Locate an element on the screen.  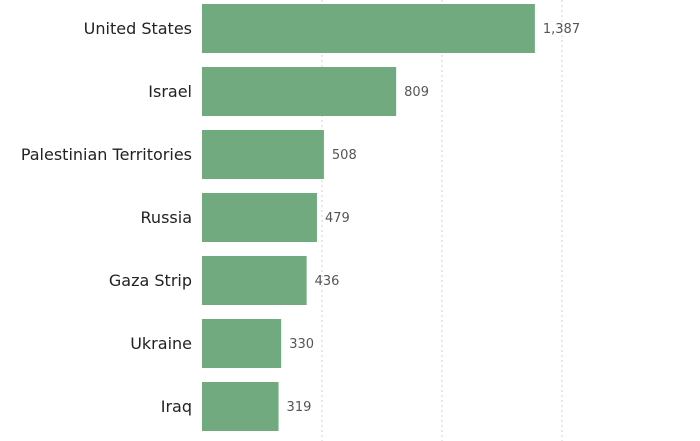
category-label-gaza-strip: Gaza Strip is located at coordinates (150, 280).